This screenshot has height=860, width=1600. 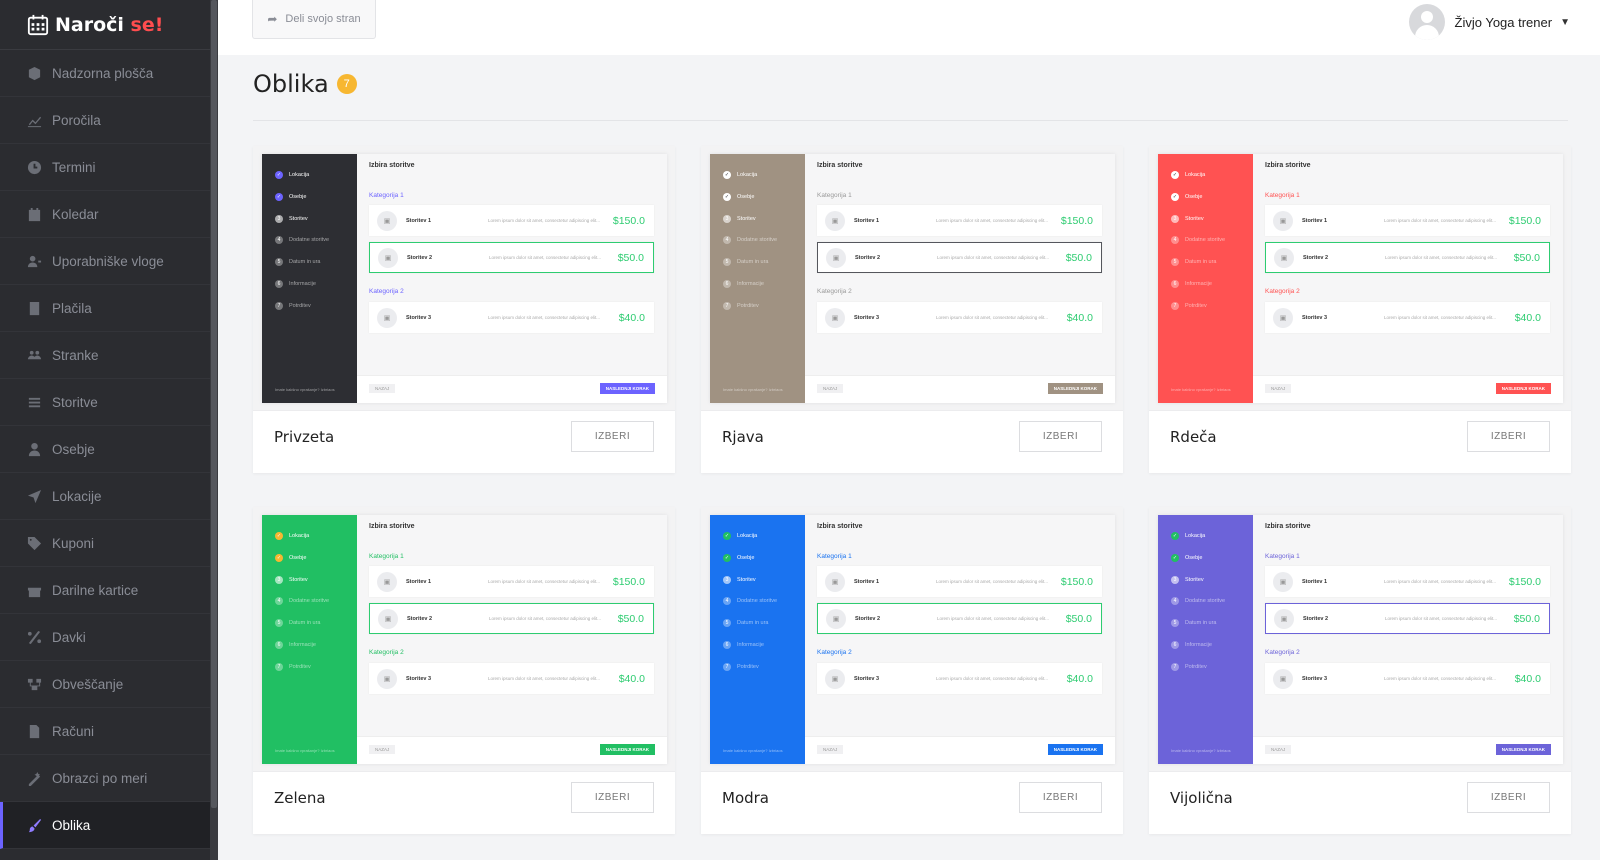 I want to click on custom-forms-icon, so click(x=34, y=778).